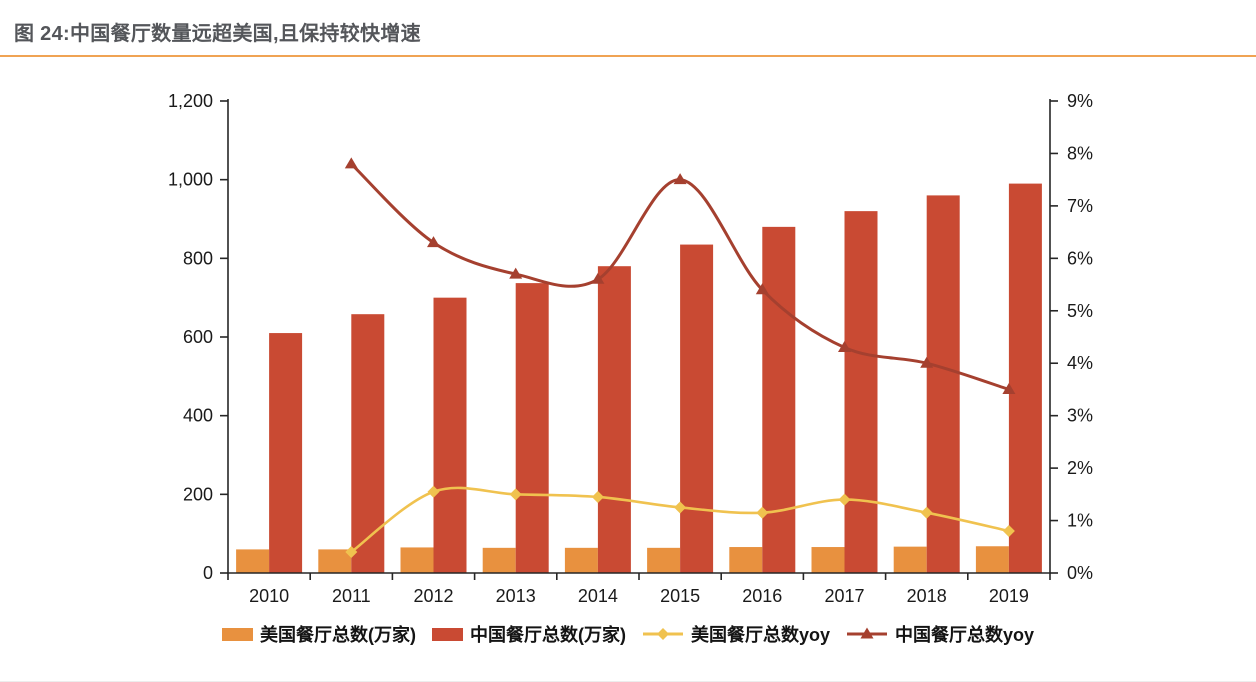 The height and width of the screenshot is (682, 1256). What do you see at coordinates (1080, 153) in the screenshot?
I see `y-right-tick-label: 8%` at bounding box center [1080, 153].